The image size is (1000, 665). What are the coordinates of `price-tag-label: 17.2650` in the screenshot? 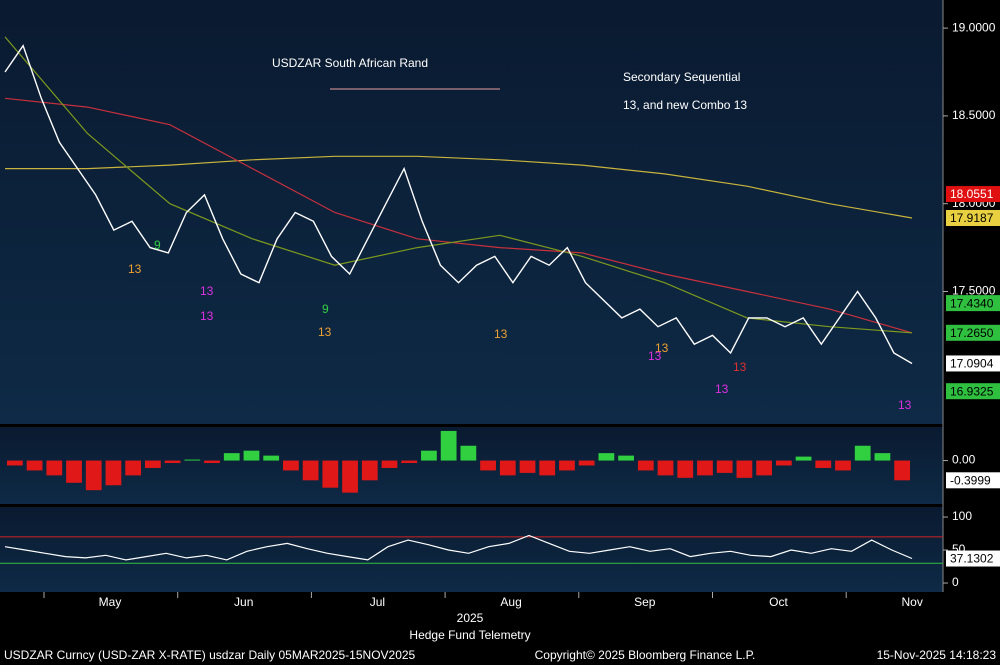 It's located at (972, 333).